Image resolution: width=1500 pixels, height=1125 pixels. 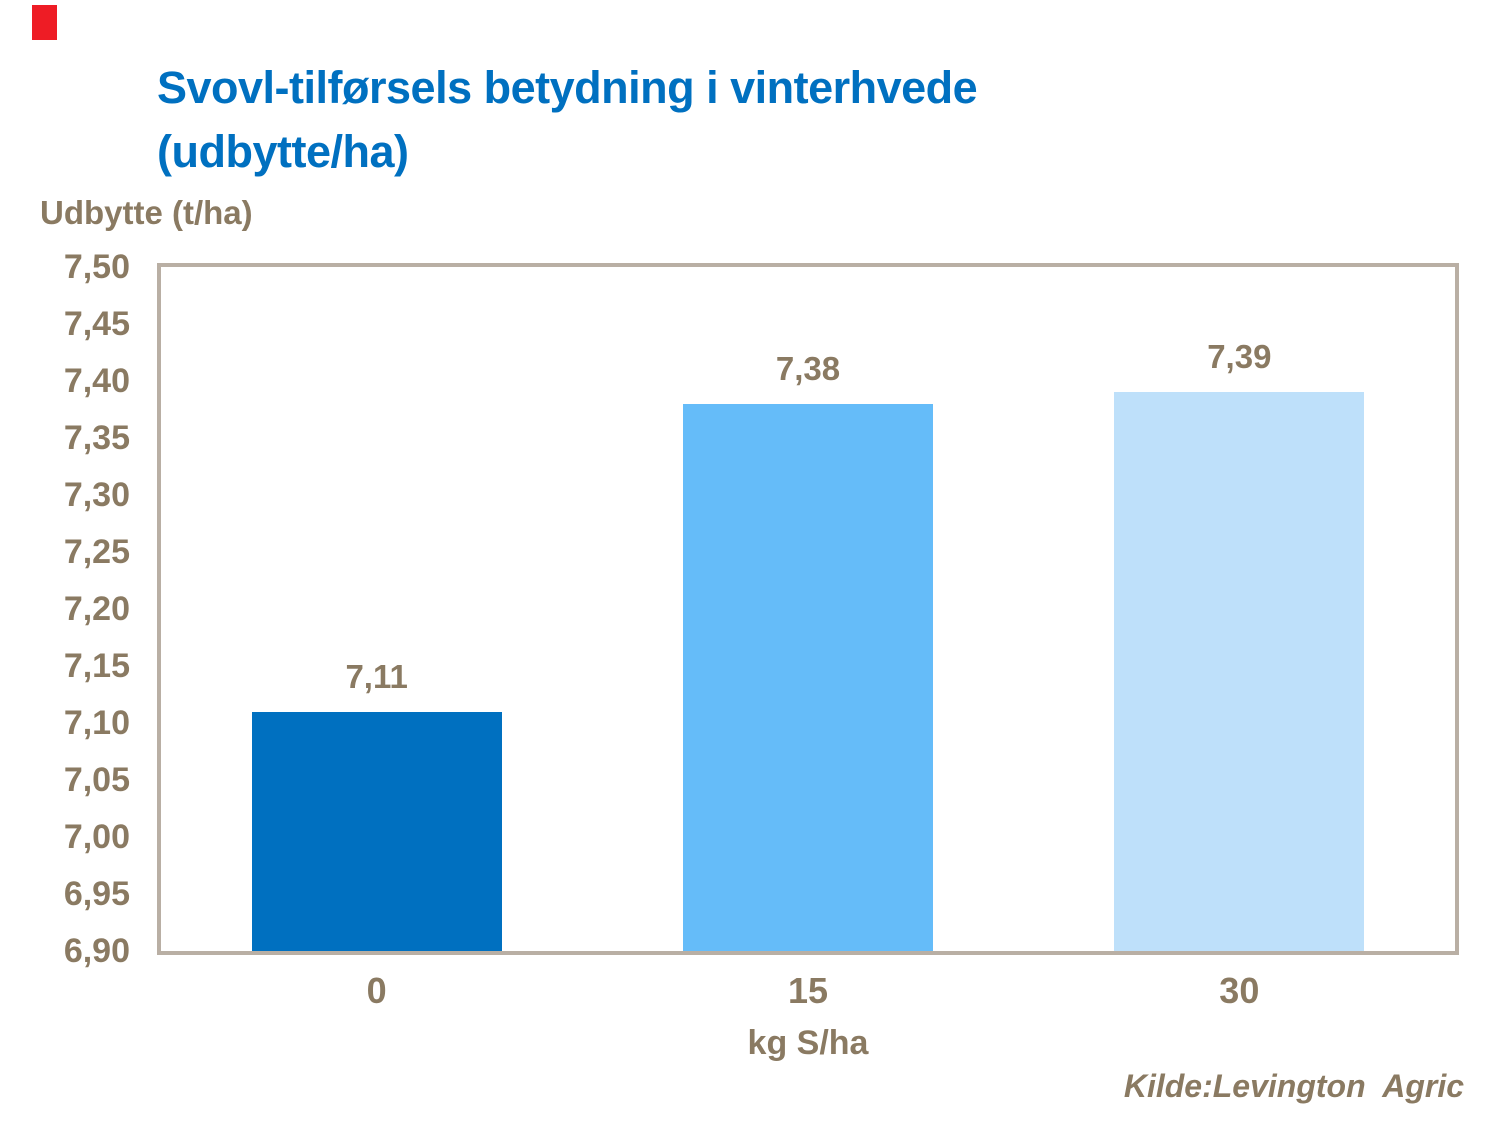 I want to click on y-tick-label: 7,10, so click(x=96, y=723).